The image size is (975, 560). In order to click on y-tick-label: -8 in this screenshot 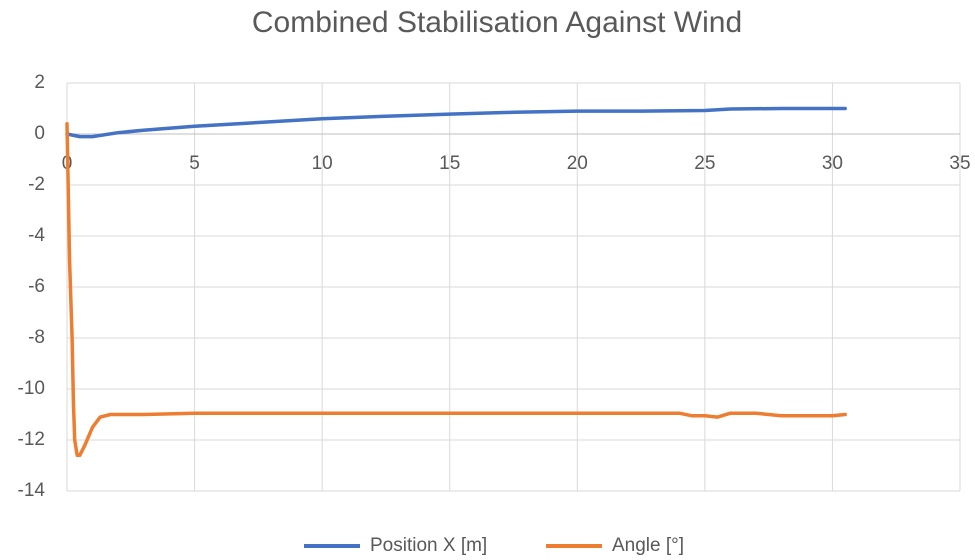, I will do `click(36, 337)`.